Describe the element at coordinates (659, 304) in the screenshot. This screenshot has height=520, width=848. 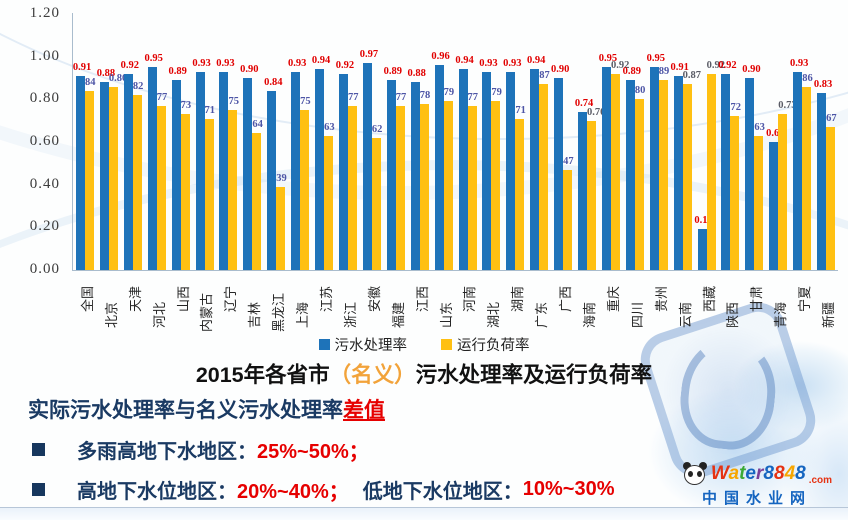
I see `x-axis-label-cell: 贵州` at that location.